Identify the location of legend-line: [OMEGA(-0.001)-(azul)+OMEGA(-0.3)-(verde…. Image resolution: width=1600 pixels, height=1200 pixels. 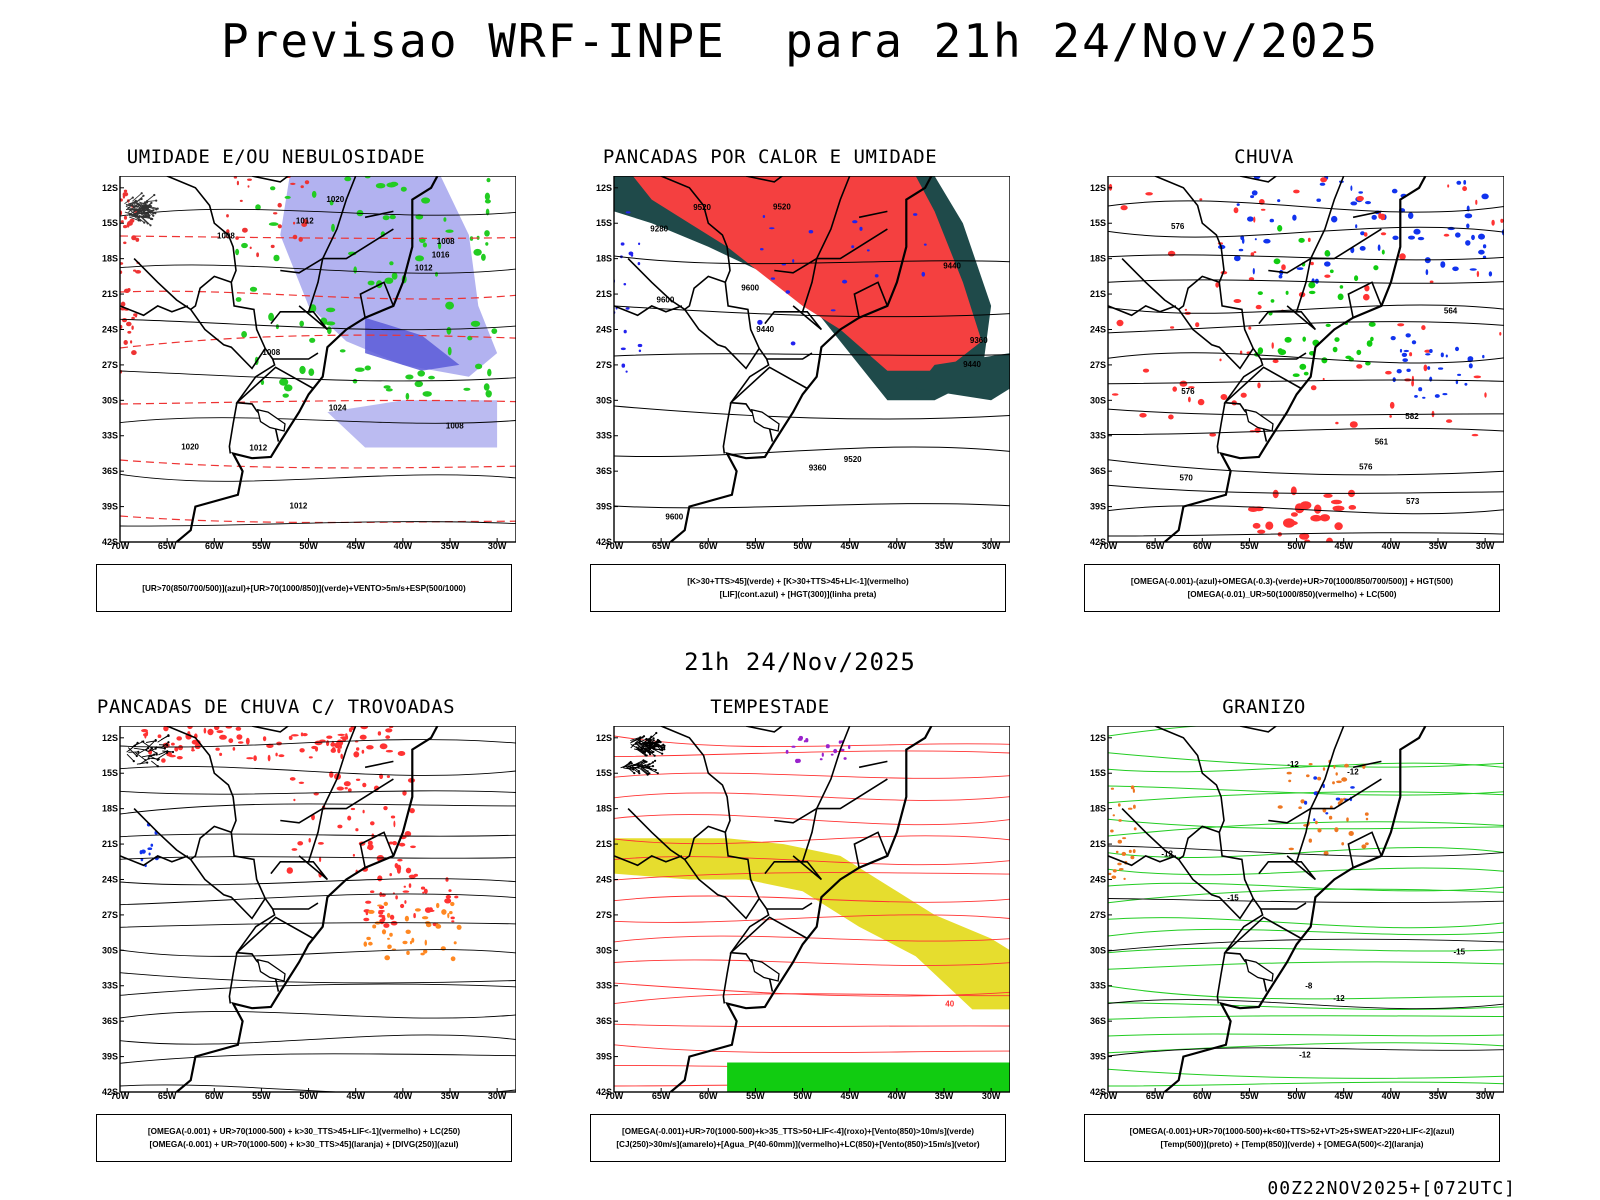
(1292, 581).